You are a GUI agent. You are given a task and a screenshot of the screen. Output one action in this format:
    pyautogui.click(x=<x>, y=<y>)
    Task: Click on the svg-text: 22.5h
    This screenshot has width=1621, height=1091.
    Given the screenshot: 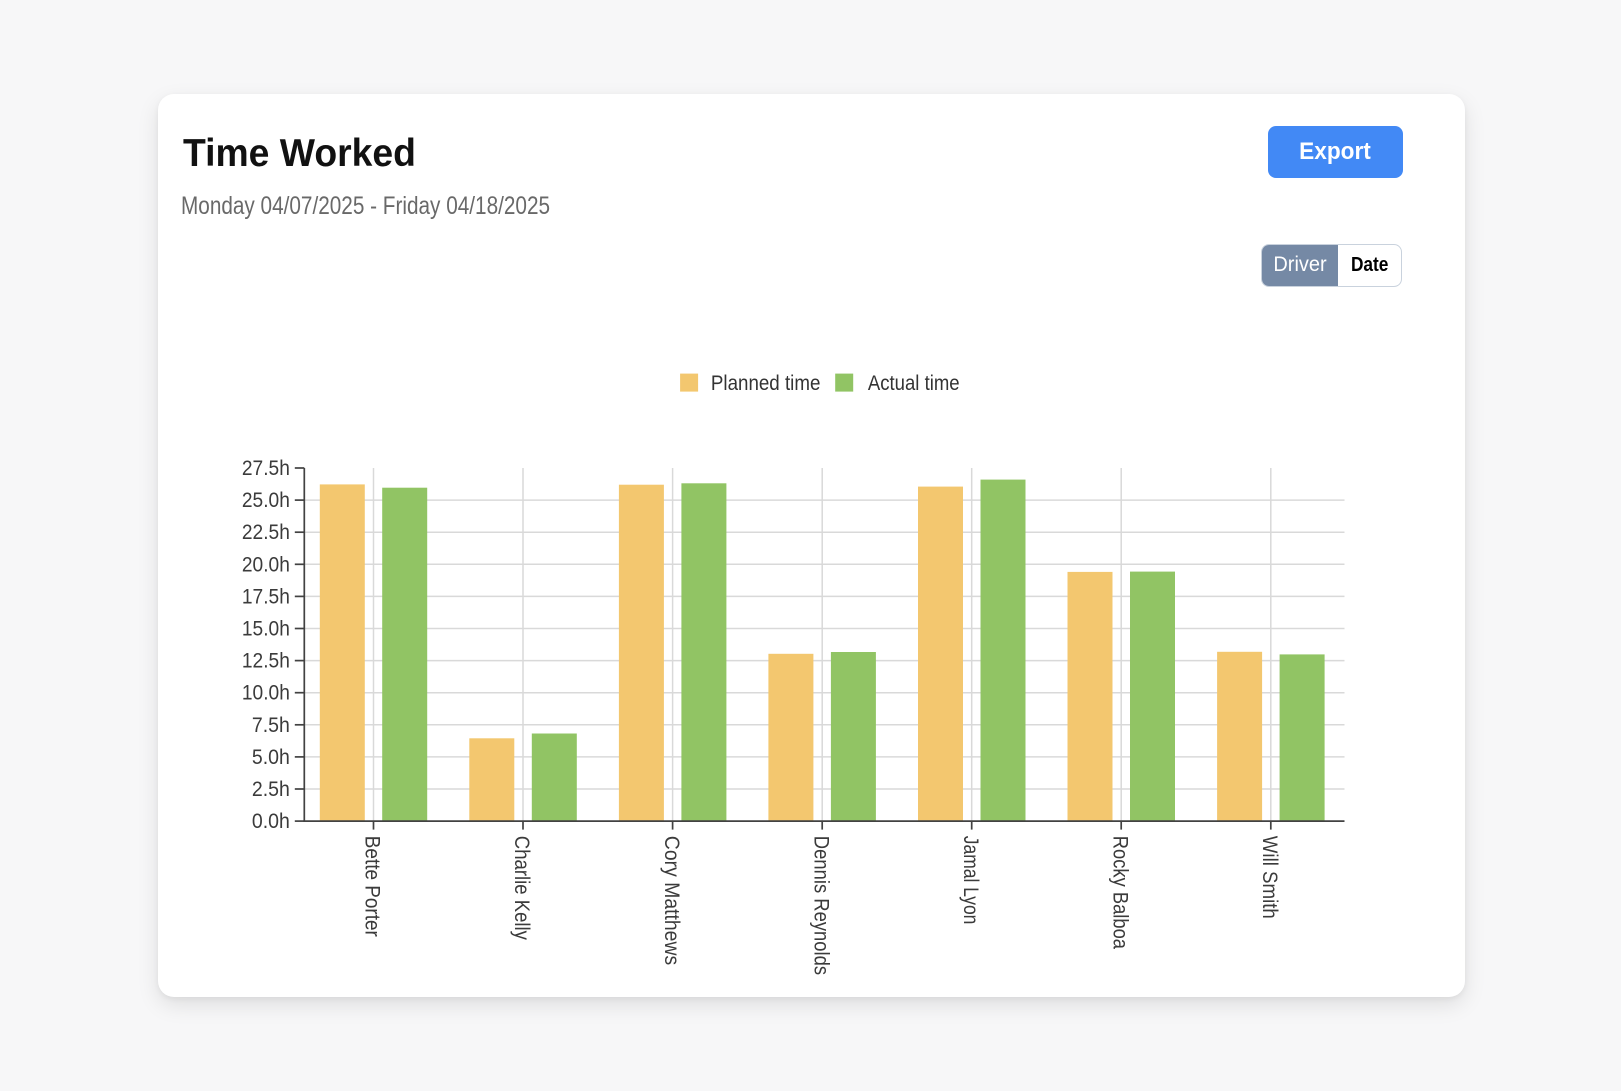 What is the action you would take?
    pyautogui.click(x=266, y=532)
    